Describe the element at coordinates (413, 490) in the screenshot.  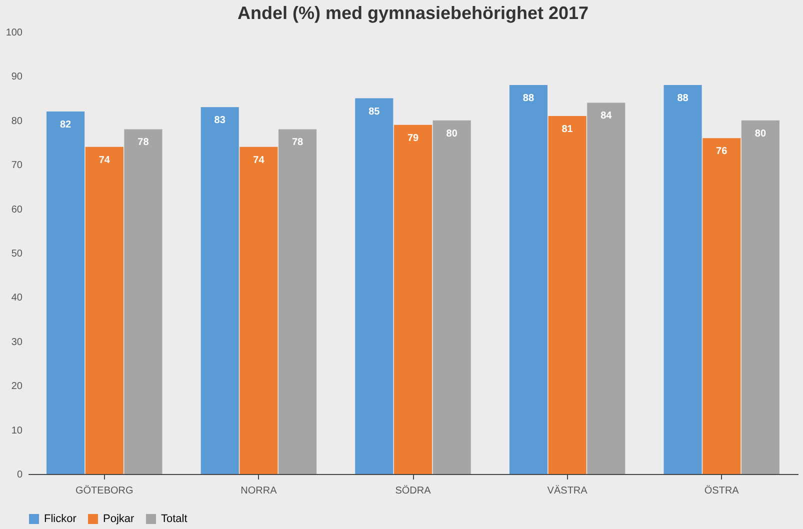
I see `x-tick-label: SÖDRA` at that location.